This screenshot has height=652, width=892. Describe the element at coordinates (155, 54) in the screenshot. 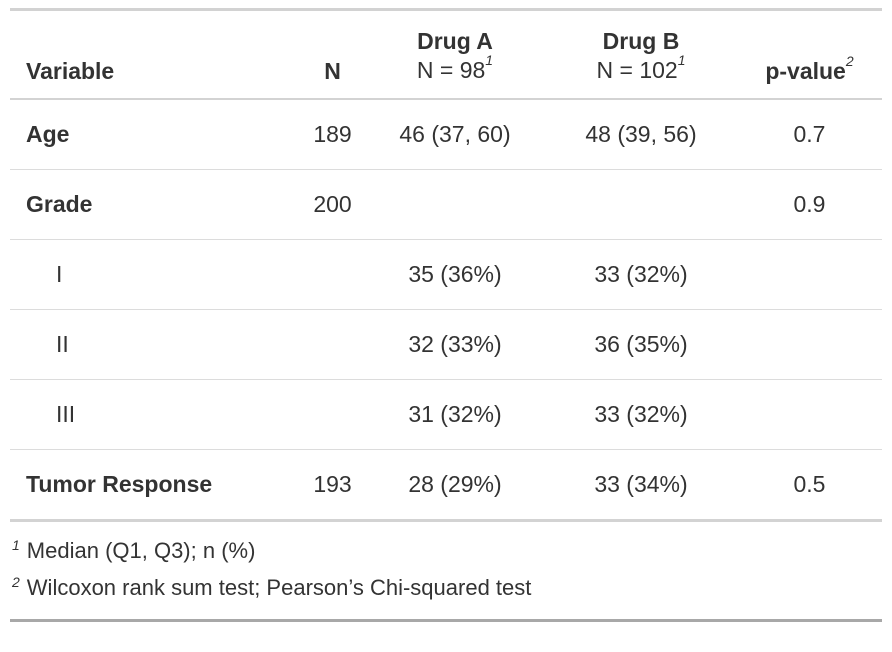

I see `header-variable: Variable` at that location.